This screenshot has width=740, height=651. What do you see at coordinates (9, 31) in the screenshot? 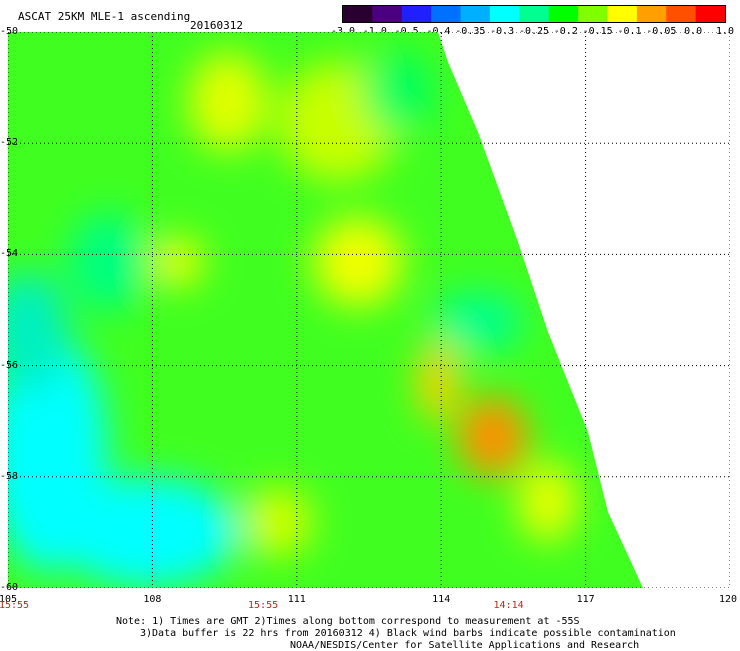
I see `latitude-tick-label: -50` at bounding box center [9, 31].